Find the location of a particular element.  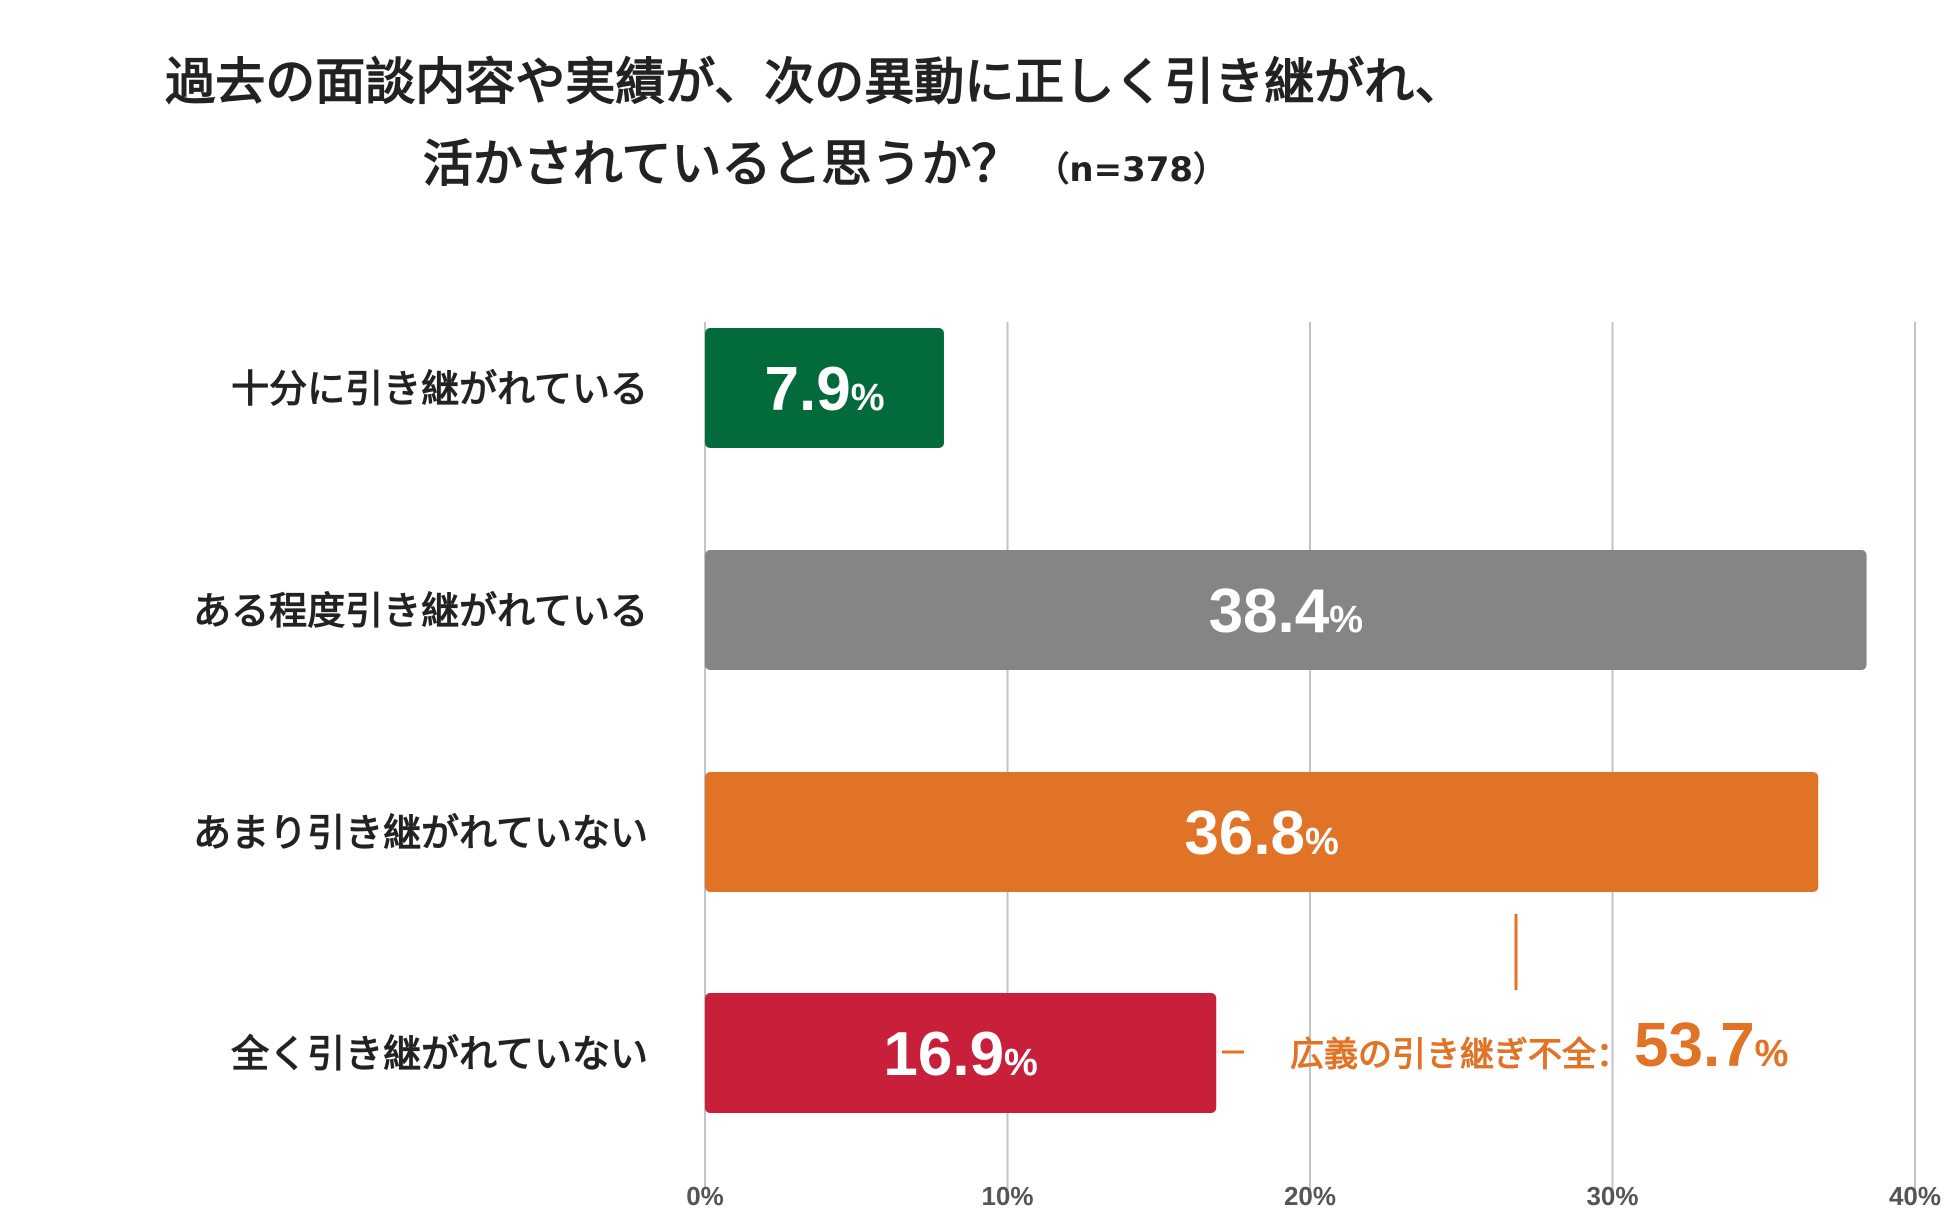

category-label: あまり引き継がれていない is located at coordinates (420, 833).